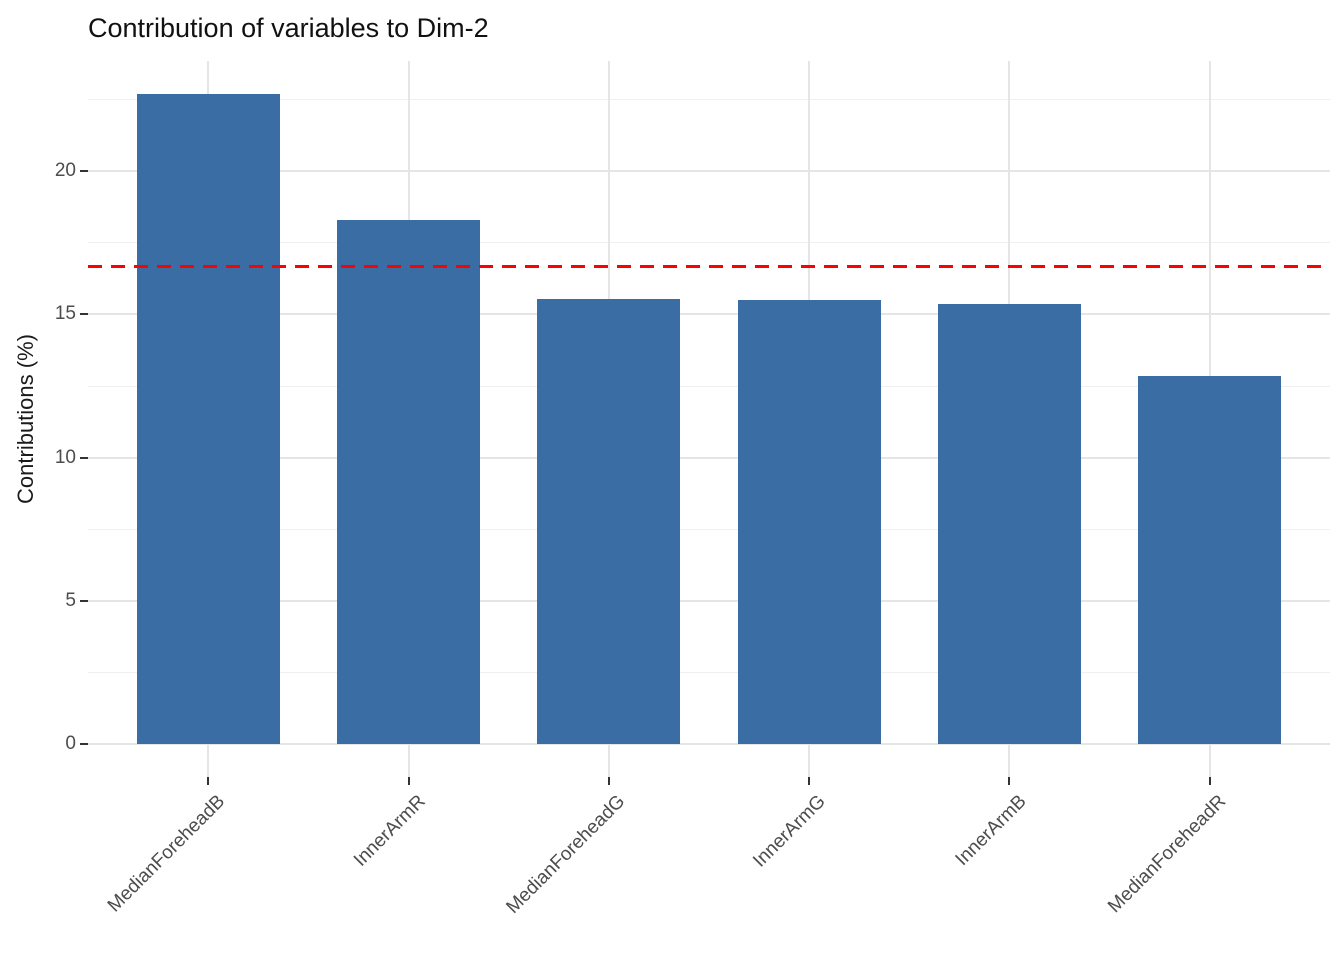 Image resolution: width=1344 pixels, height=960 pixels. I want to click on x-tick-label: MedianForeheadB, so click(166, 854).